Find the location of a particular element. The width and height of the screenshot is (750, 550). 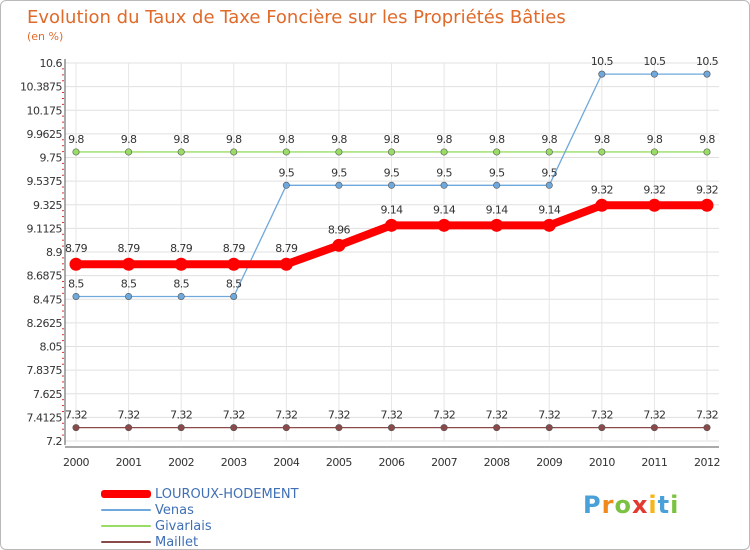

y-axis-unit: (en %) is located at coordinates (45, 36).